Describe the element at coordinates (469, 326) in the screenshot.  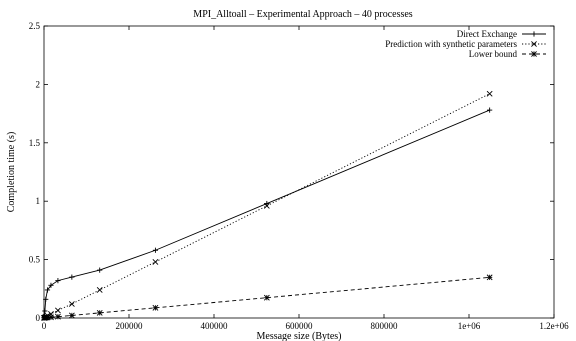
I see `x-tick-label: 1e+06` at that location.